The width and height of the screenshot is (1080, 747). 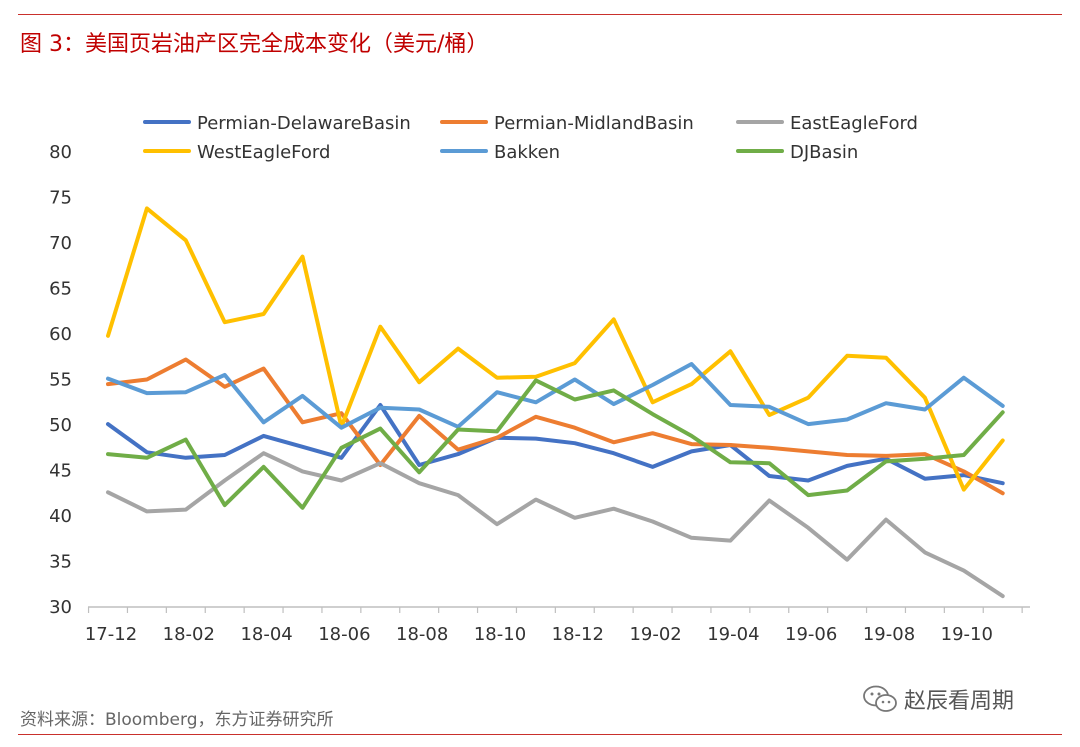 What do you see at coordinates (594, 123) in the screenshot?
I see `legend-label: Permian-MidlandBasin` at bounding box center [594, 123].